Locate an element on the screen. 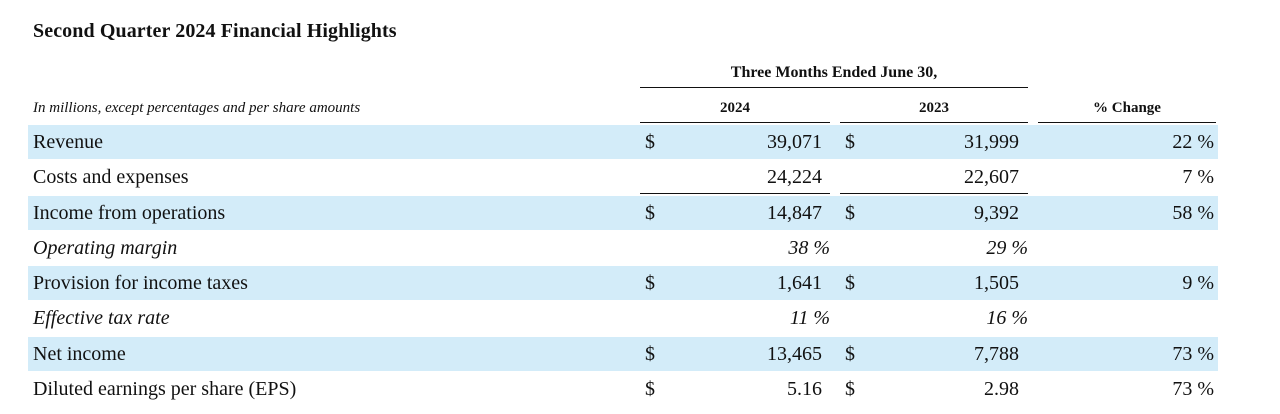 The height and width of the screenshot is (414, 1280). column-header-2024: 2024 is located at coordinates (735, 108).